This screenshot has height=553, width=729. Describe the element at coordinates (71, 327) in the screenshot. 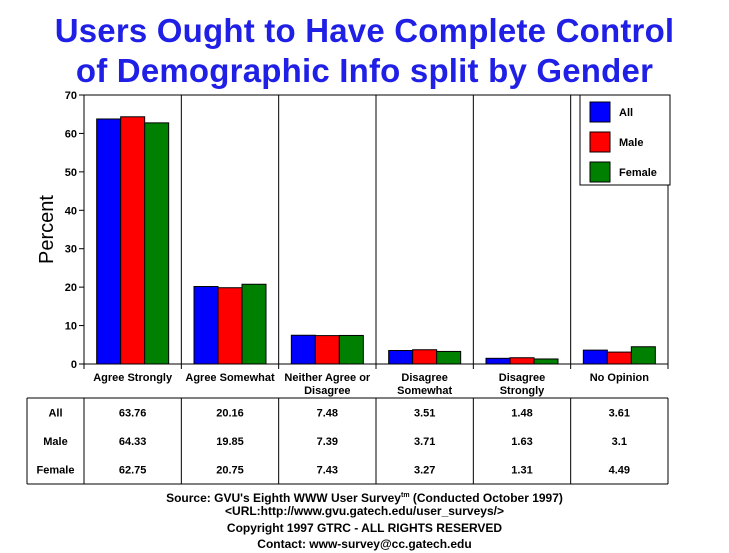

I see `y-tick-label: 10` at that location.